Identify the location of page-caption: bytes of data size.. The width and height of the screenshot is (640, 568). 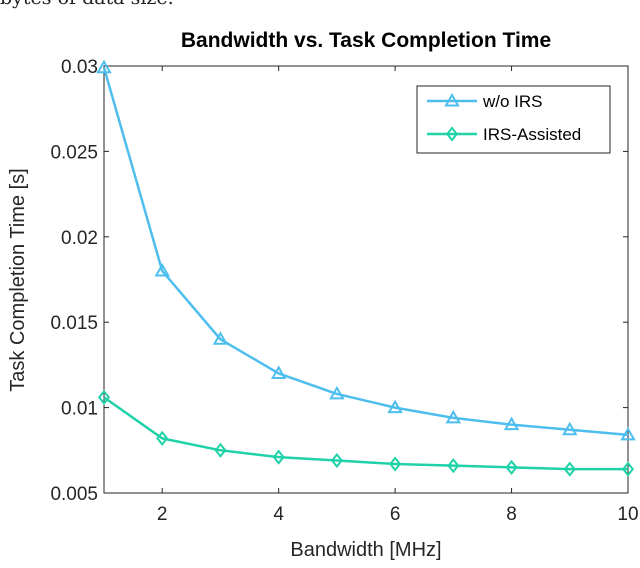
(87, 4).